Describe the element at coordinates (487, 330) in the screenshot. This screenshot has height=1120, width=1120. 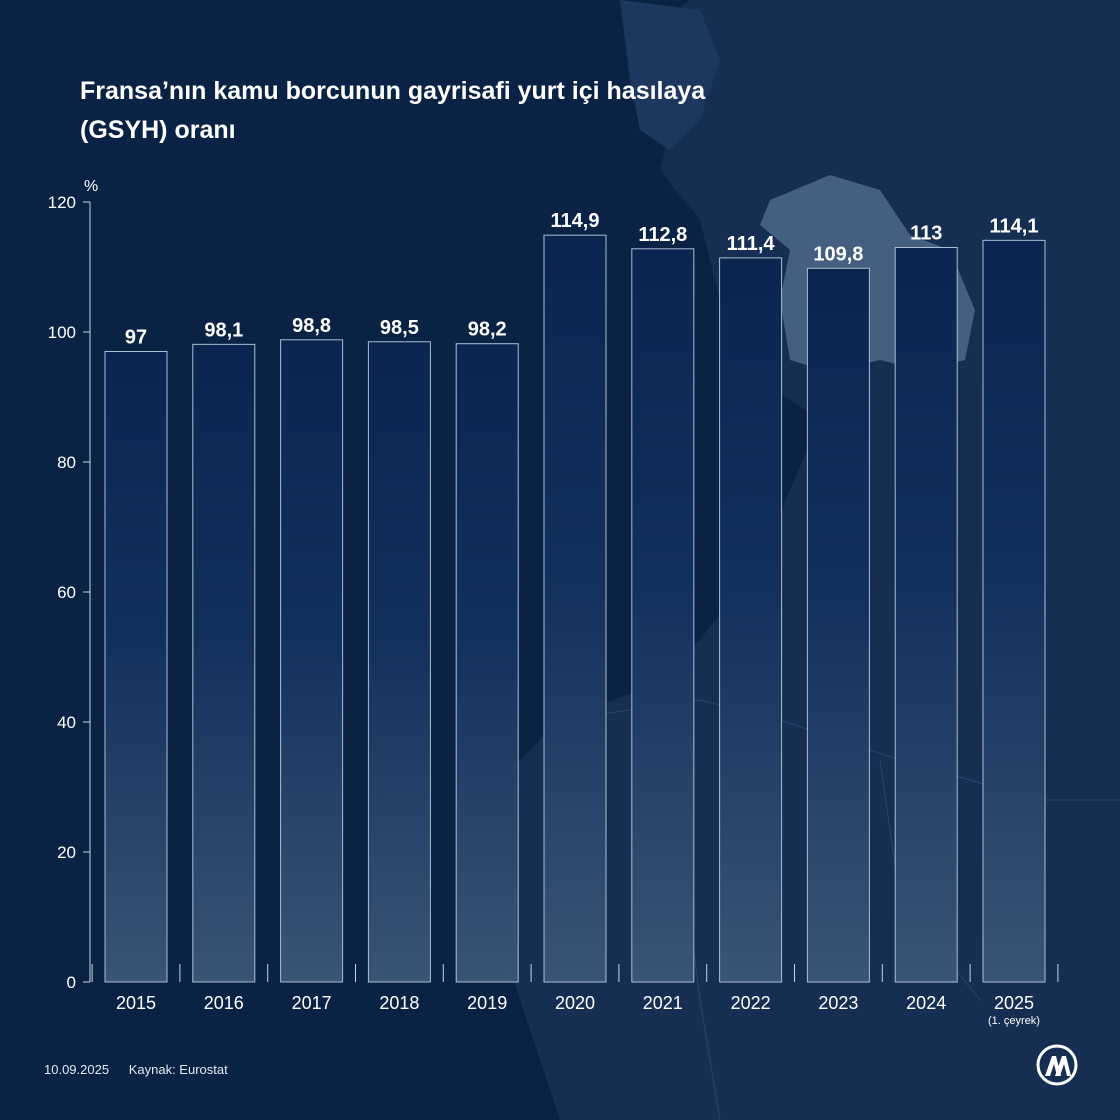
I see `value-label: 98,2` at that location.